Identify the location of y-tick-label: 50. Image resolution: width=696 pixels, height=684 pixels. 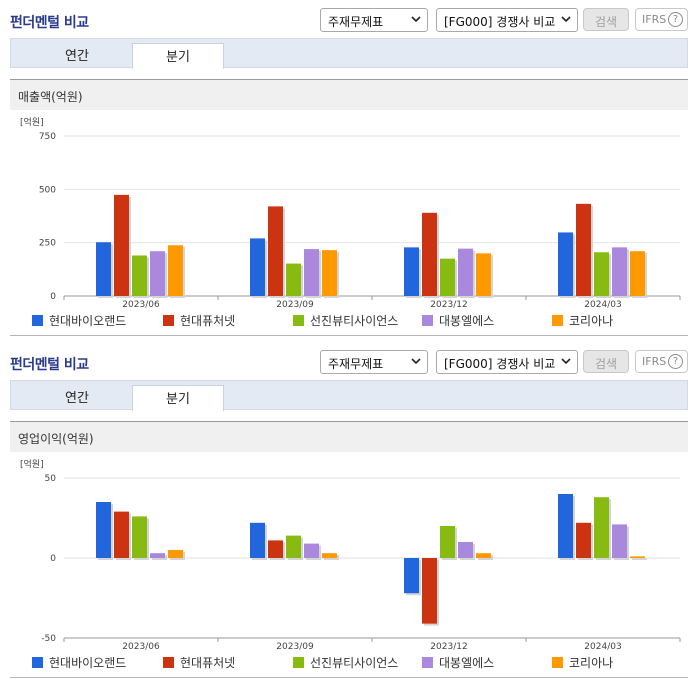
(51, 479).